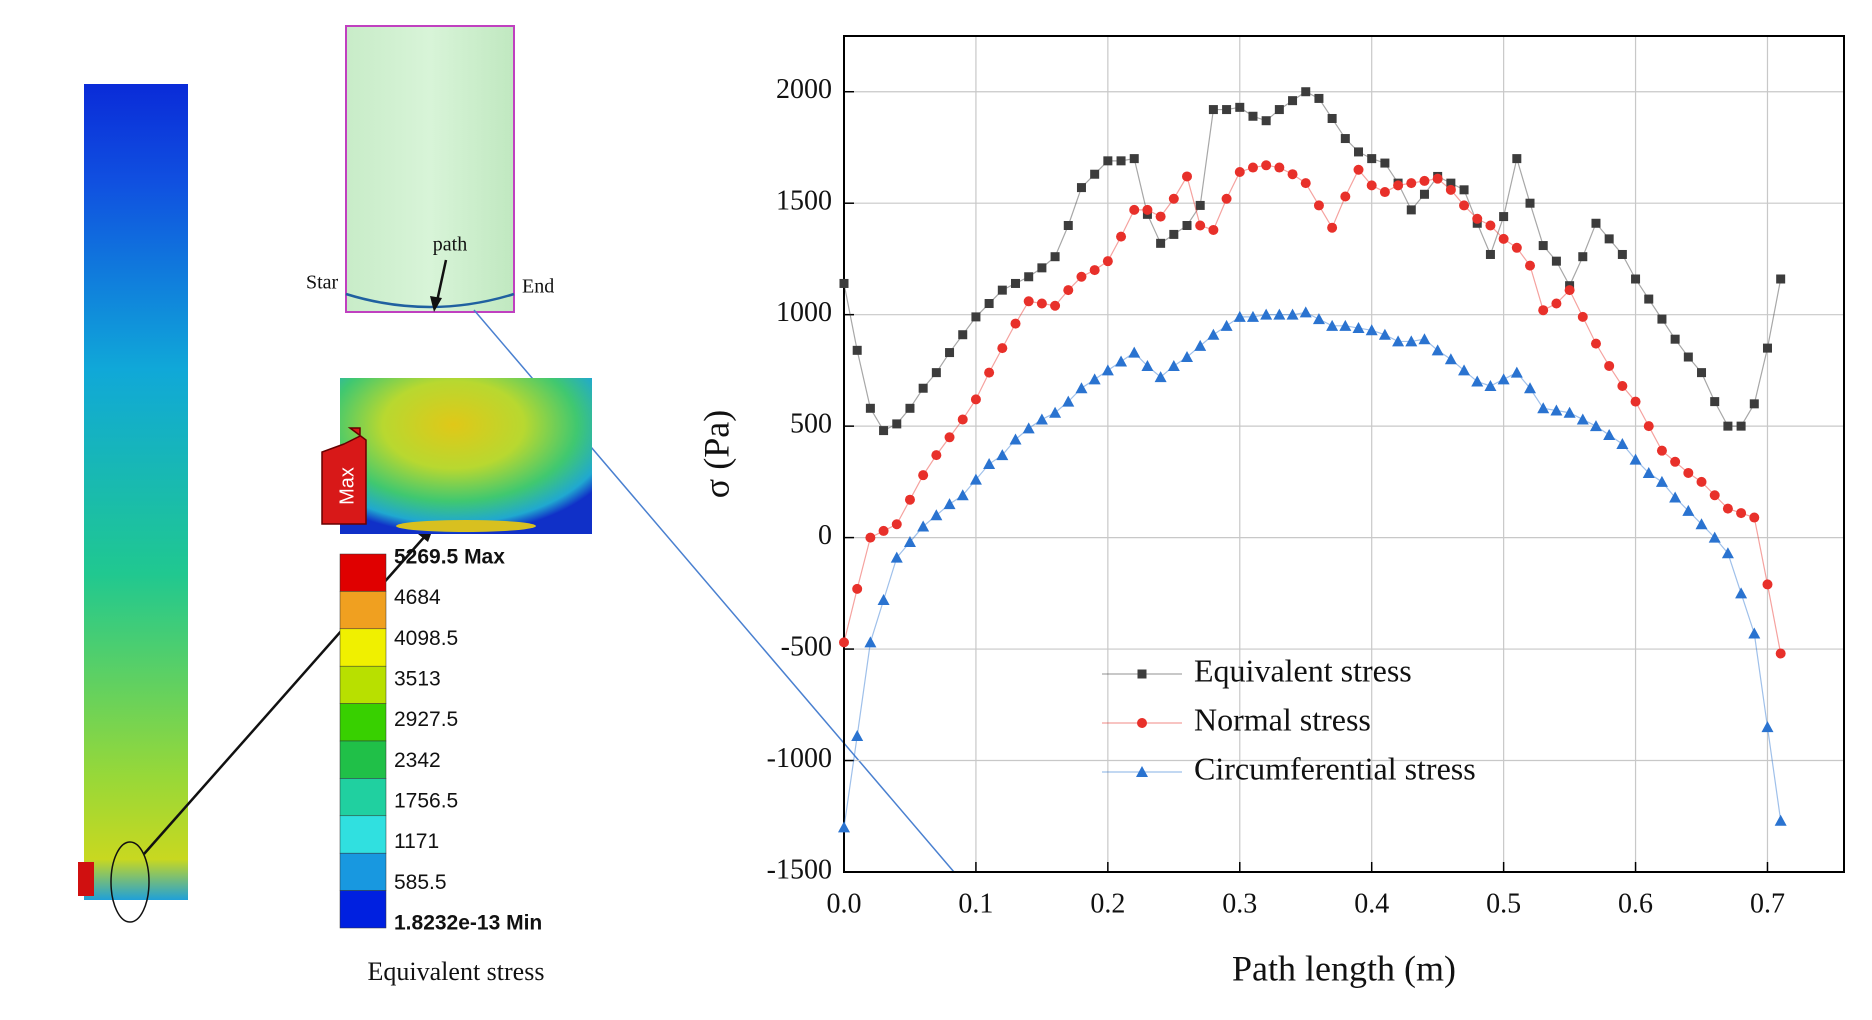  I want to click on colorbar-label: 4684, so click(417, 597).